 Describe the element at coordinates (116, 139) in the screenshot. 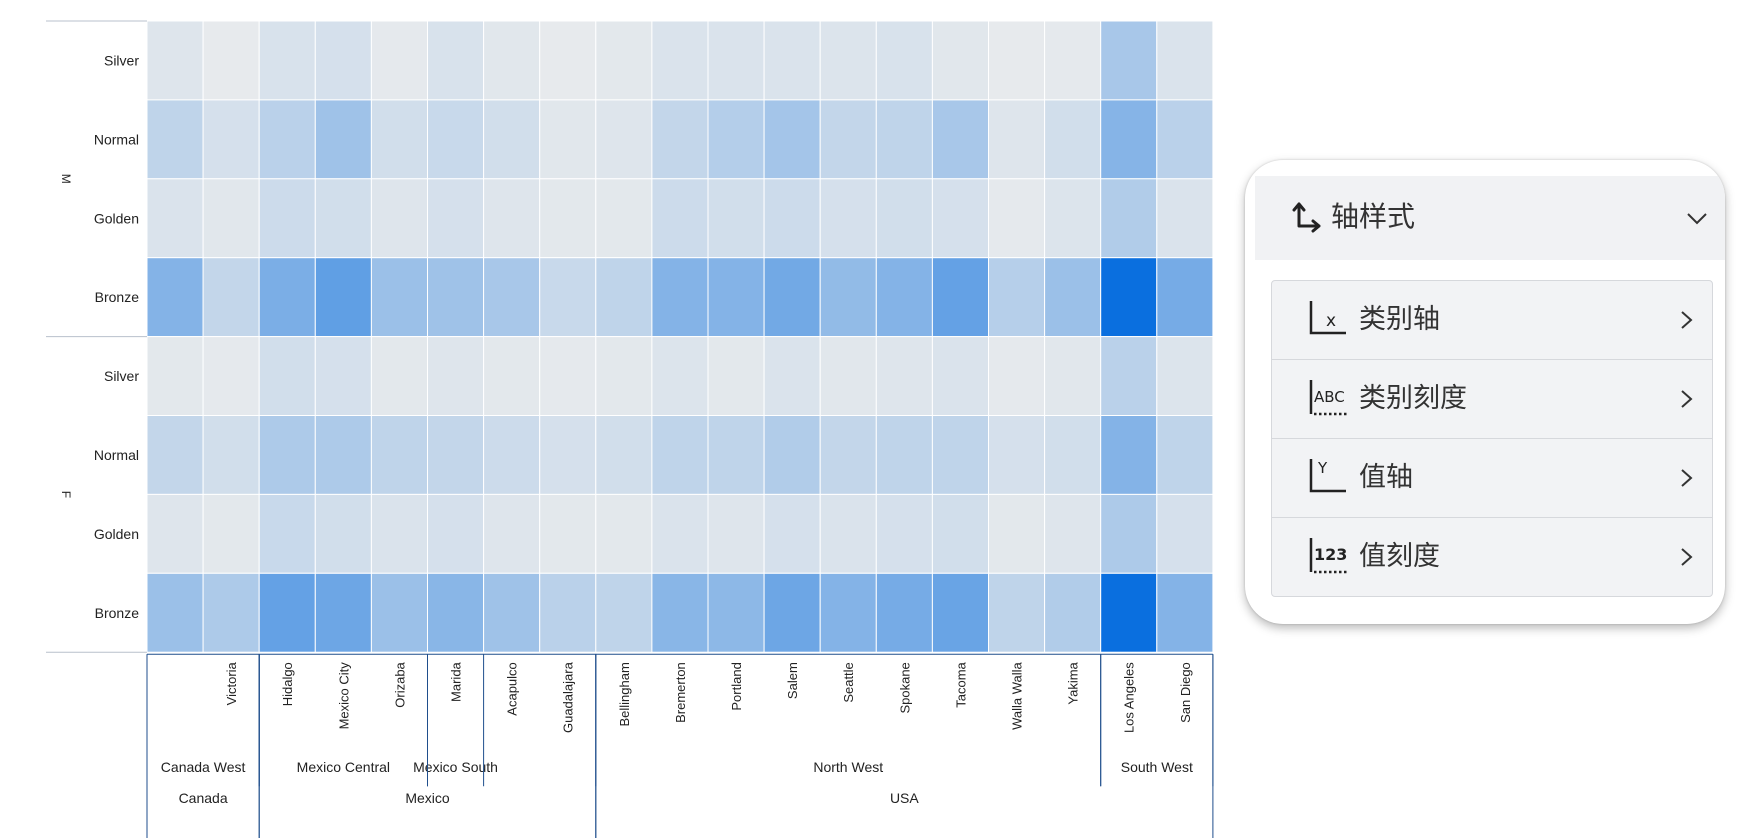

I see `row-label: Normal` at that location.